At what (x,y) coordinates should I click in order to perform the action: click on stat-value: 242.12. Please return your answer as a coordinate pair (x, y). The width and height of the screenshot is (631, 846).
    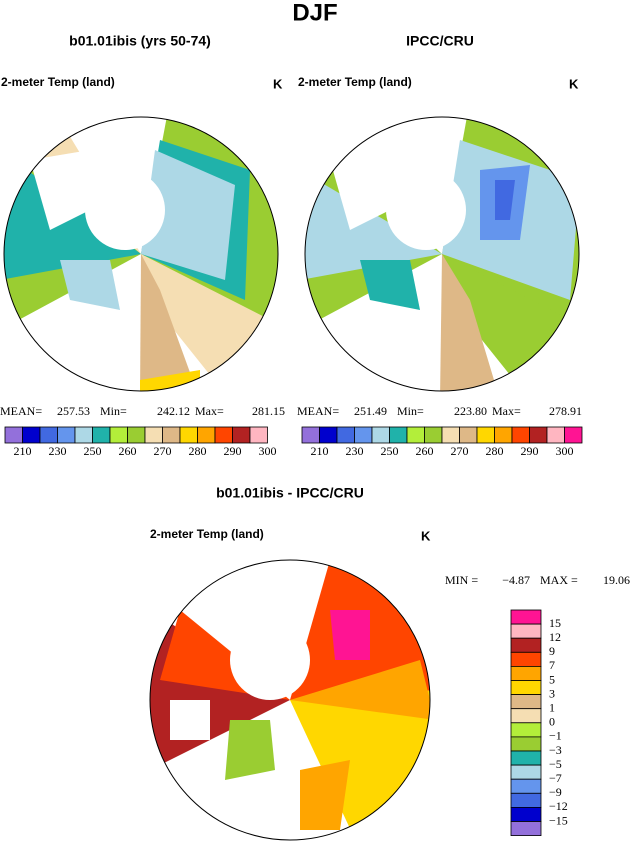
    Looking at the image, I should click on (173, 411).